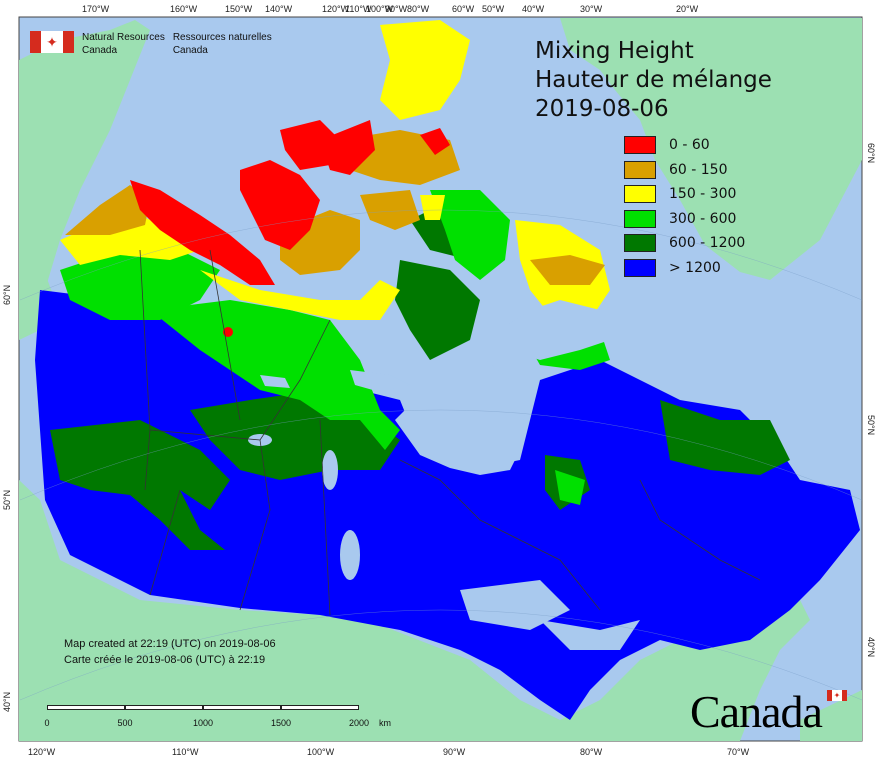  Describe the element at coordinates (190, 50) in the screenshot. I see `org-name-fr-line2: Canada` at that location.